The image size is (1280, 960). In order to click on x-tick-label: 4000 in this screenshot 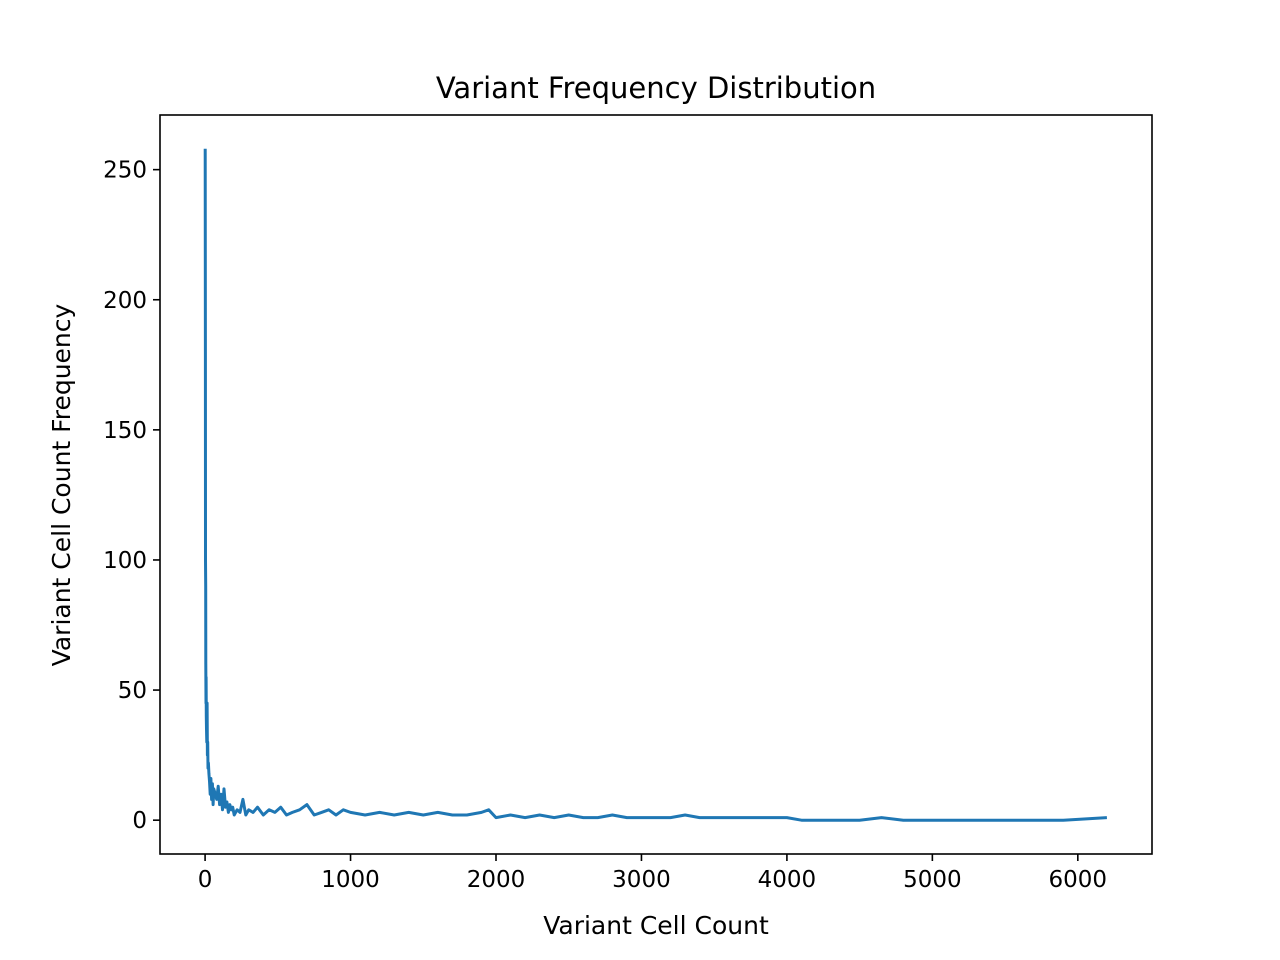, I will do `click(787, 880)`.